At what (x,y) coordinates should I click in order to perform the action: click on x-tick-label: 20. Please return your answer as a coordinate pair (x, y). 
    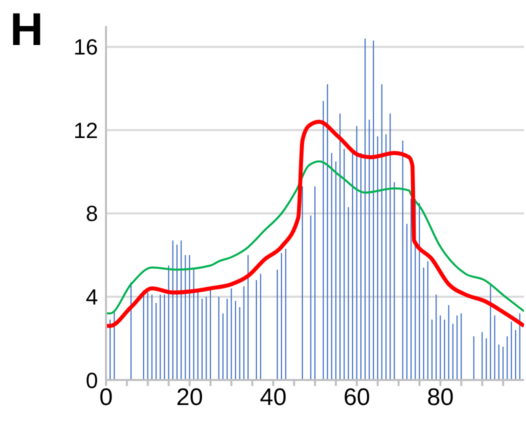
    Looking at the image, I should click on (189, 398).